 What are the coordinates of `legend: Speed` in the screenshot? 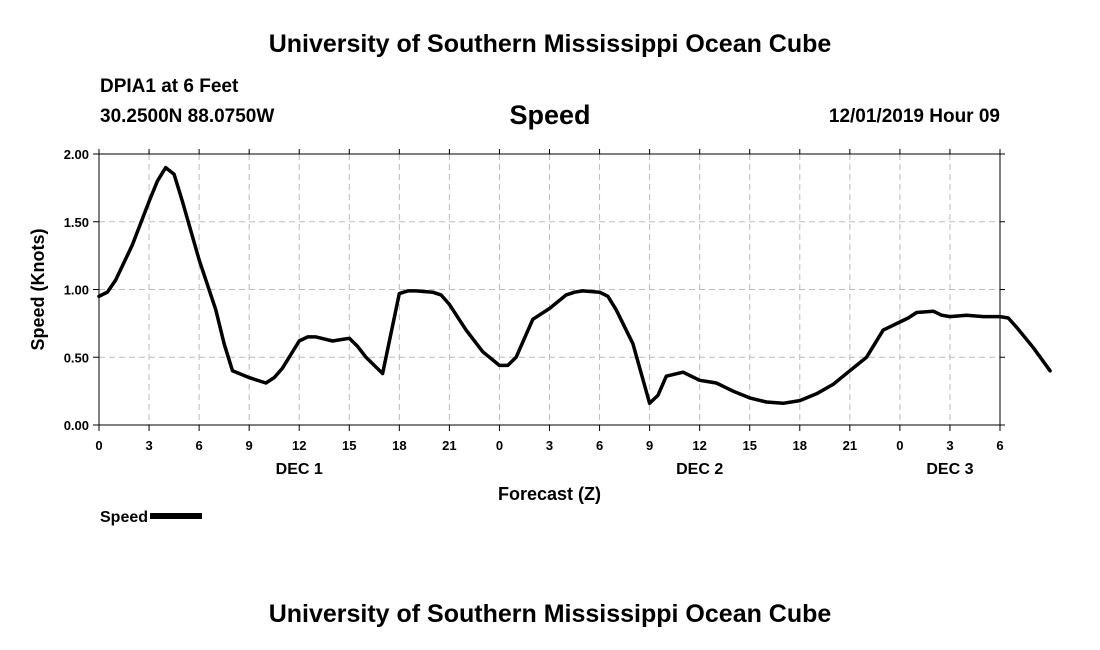 It's located at (151, 518).